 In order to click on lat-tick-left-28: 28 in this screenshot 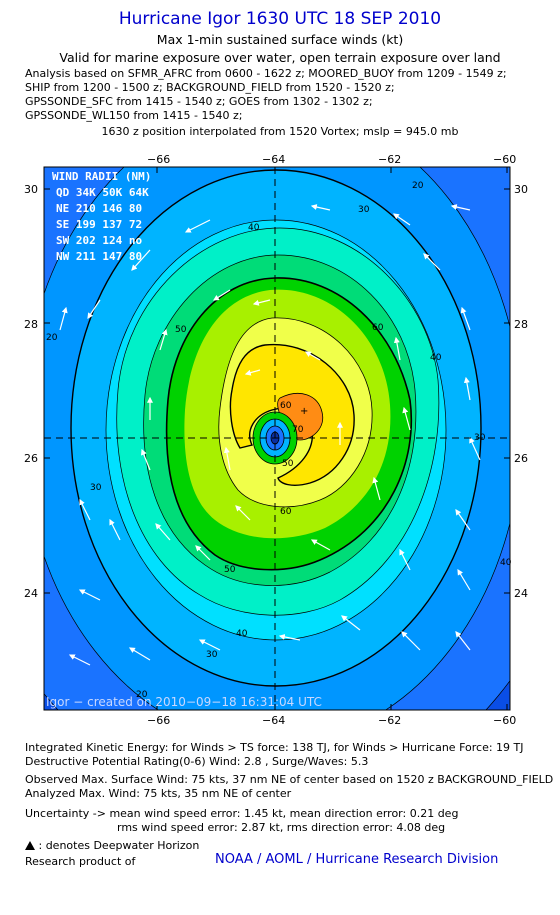, I will do `click(31, 324)`.